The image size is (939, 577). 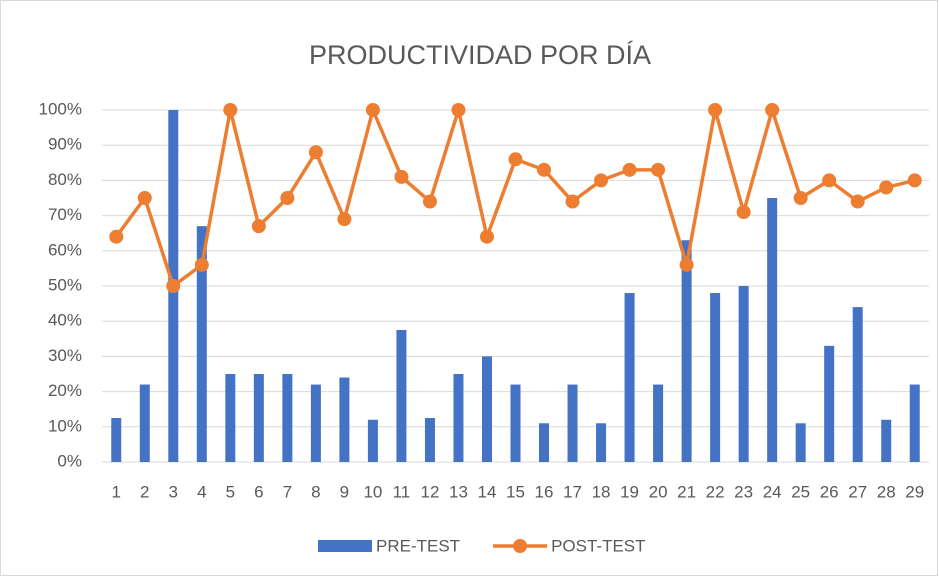 What do you see at coordinates (601, 491) in the screenshot?
I see `x-tick-label: 18` at bounding box center [601, 491].